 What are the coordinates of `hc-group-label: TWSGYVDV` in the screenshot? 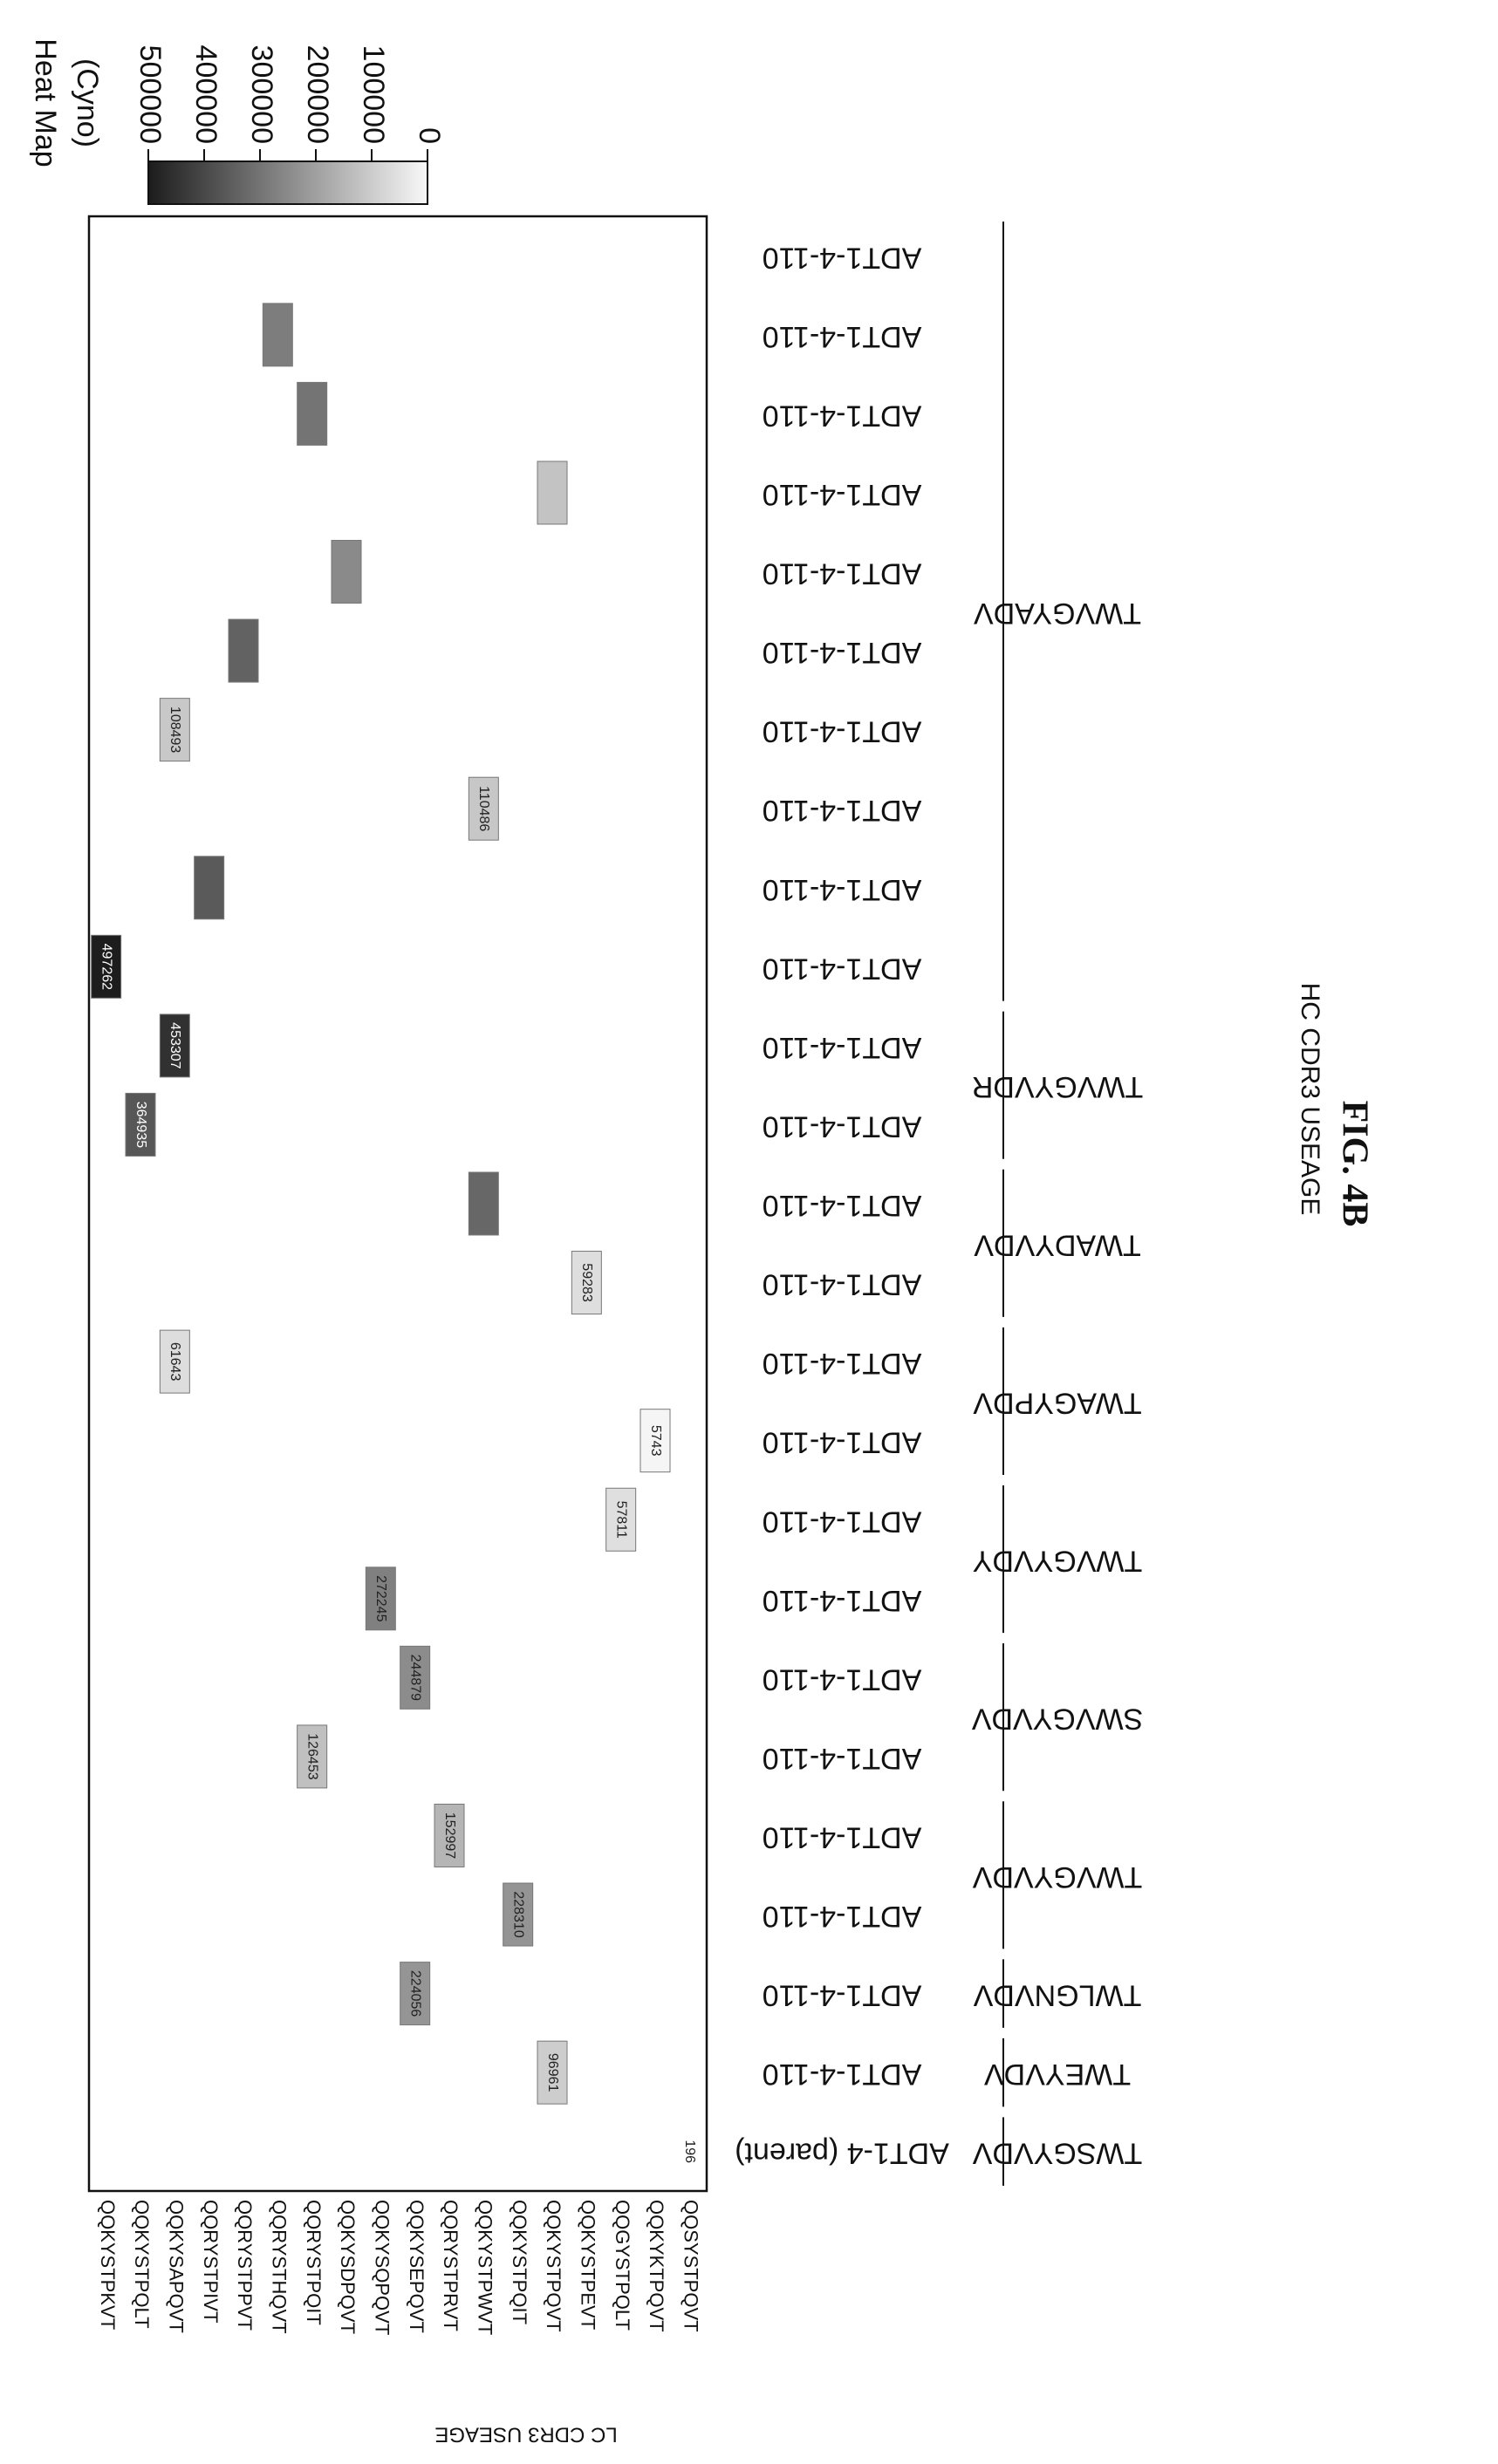 It's located at (1057, 2153).